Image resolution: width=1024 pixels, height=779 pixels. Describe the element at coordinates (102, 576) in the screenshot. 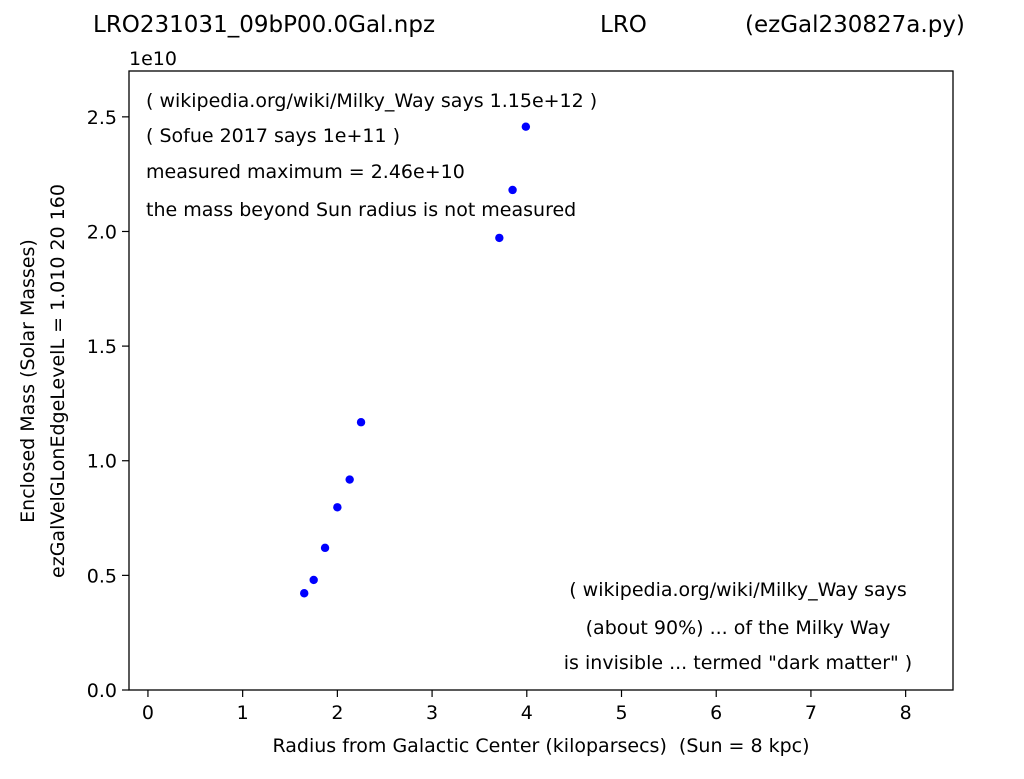

I see `y-tick-label: 0.5` at that location.